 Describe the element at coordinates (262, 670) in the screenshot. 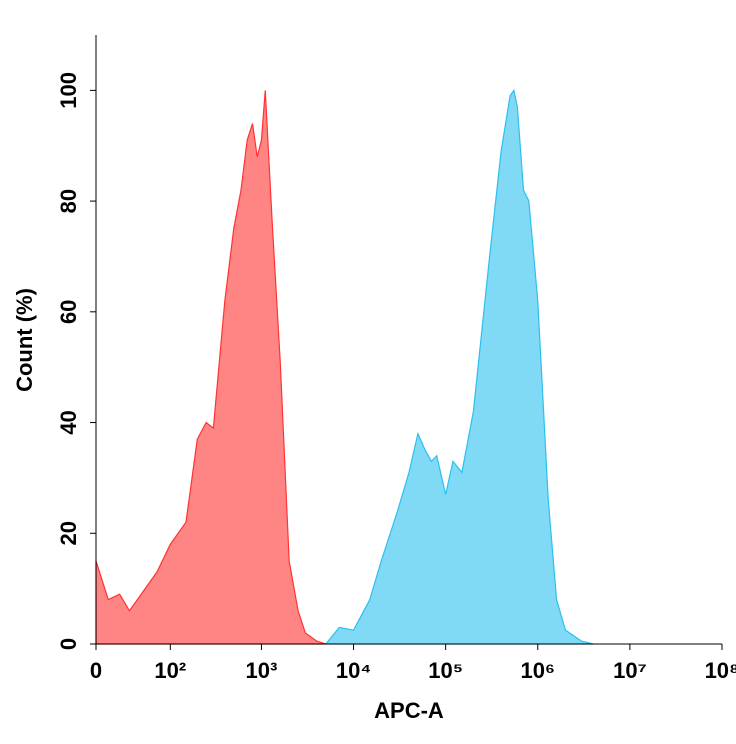

I see `x-tick-label: 10³` at that location.